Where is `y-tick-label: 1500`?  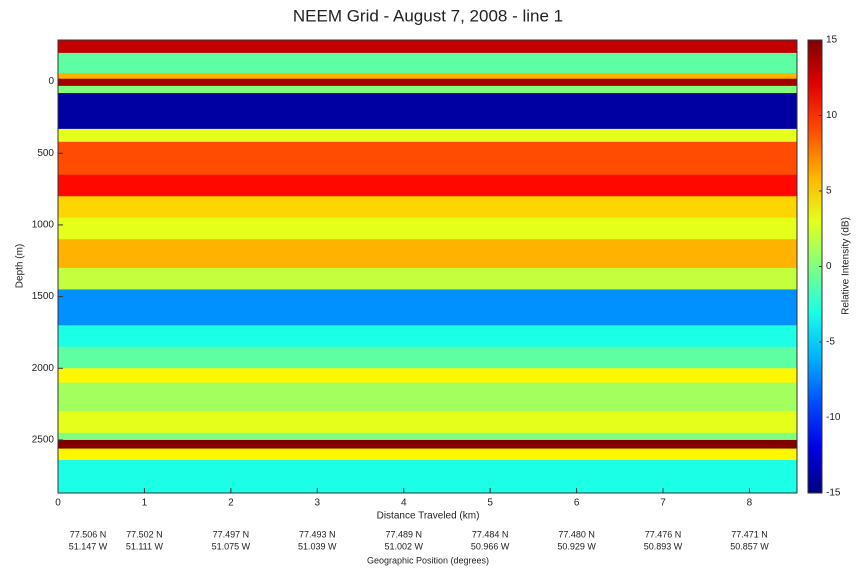 y-tick-label: 1500 is located at coordinates (43, 296).